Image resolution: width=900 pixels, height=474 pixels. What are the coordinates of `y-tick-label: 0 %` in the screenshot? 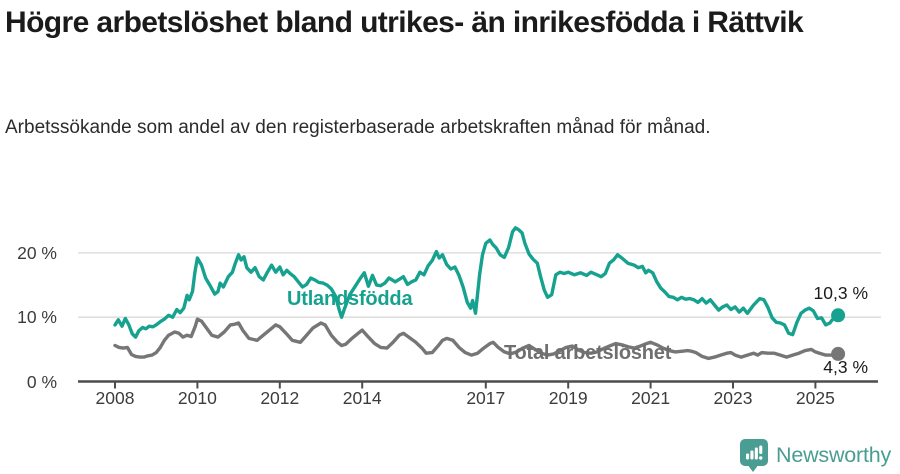 It's located at (41, 381).